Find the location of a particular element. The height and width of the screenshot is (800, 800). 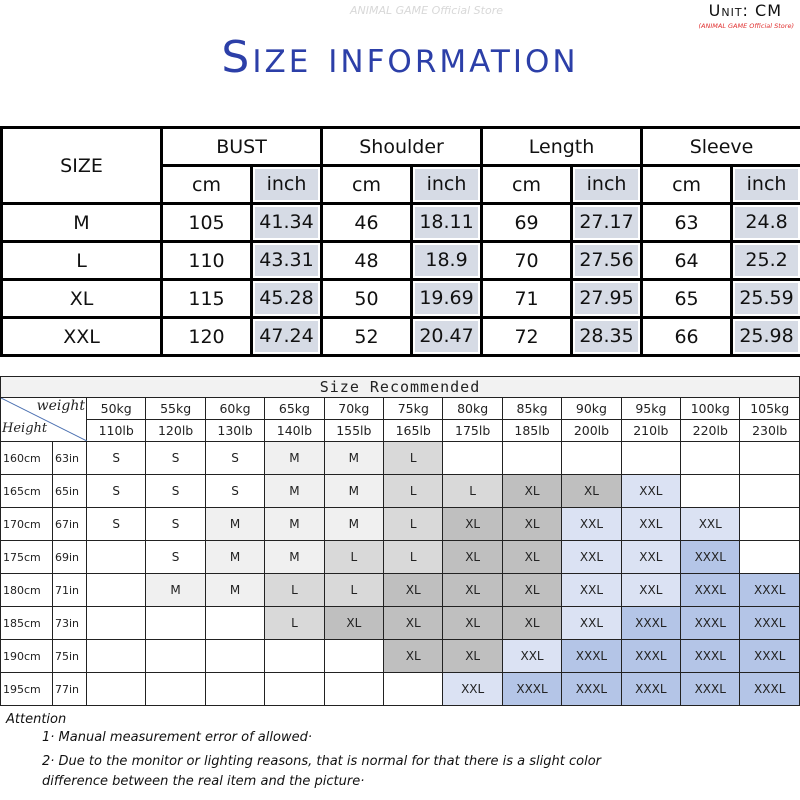

table-row: 175cm 69in S M M L L XL XL XXL XXL XXXL is located at coordinates (400, 557).